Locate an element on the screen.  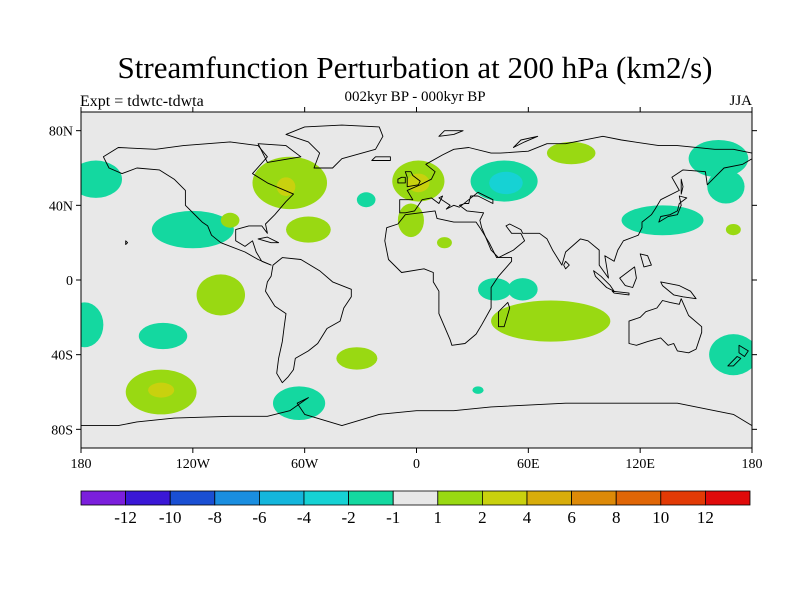
coastline-new-zealand-s is located at coordinates (734, 361).